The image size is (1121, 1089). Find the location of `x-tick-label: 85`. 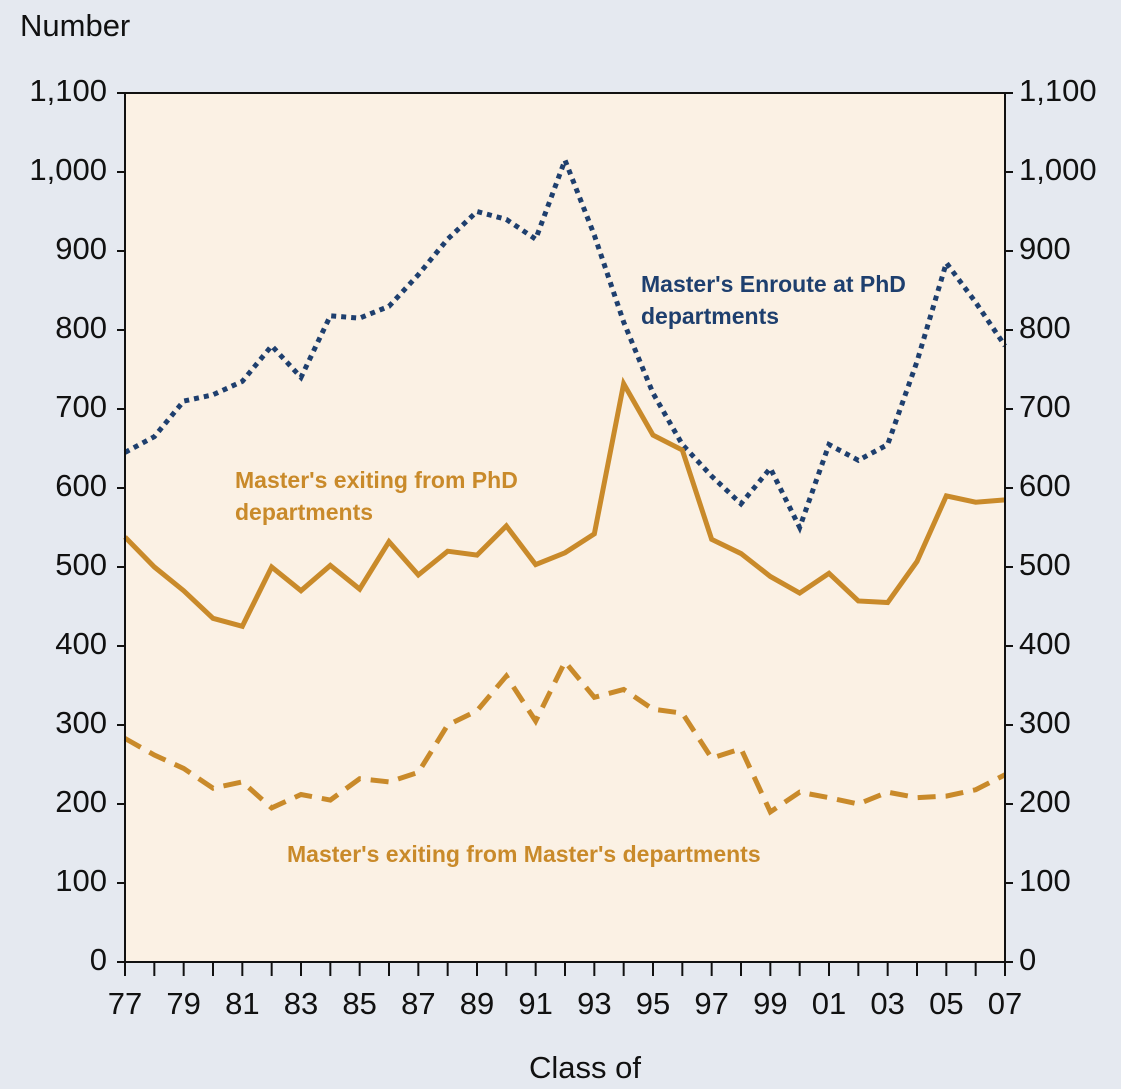

x-tick-label: 85 is located at coordinates (359, 1003).